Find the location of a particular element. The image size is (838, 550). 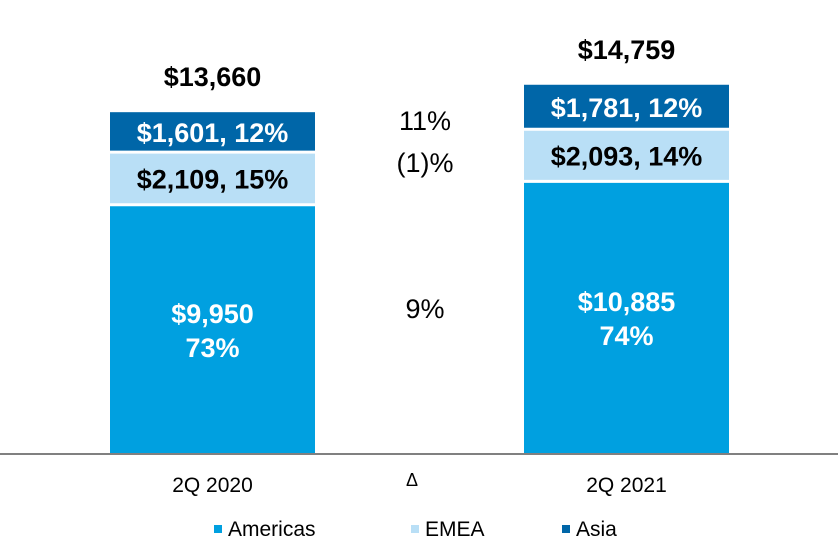

change-label-americas: 9% is located at coordinates (424, 309).